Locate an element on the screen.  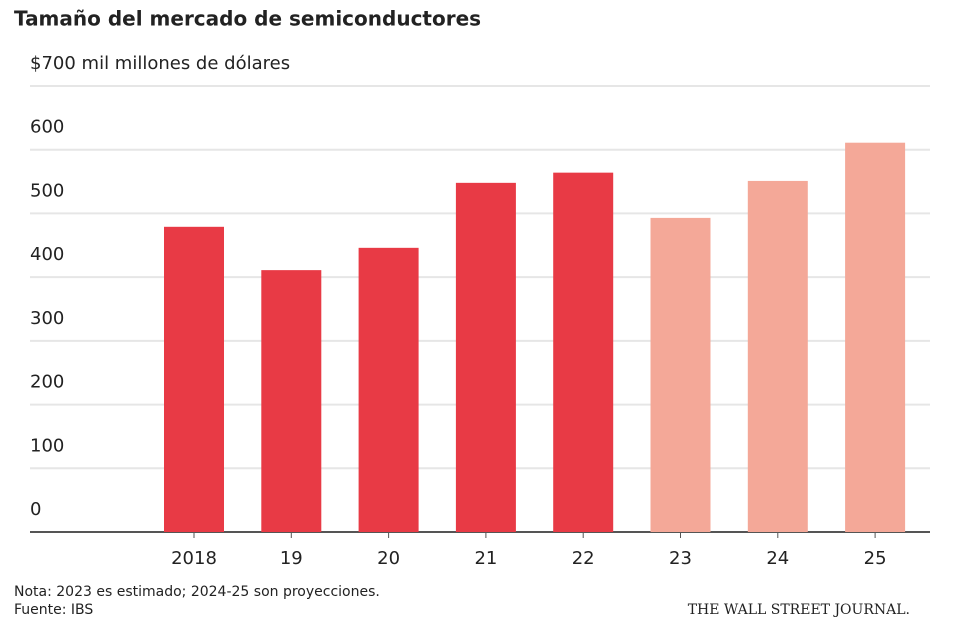
source: Fuente: IBS is located at coordinates (53, 610).